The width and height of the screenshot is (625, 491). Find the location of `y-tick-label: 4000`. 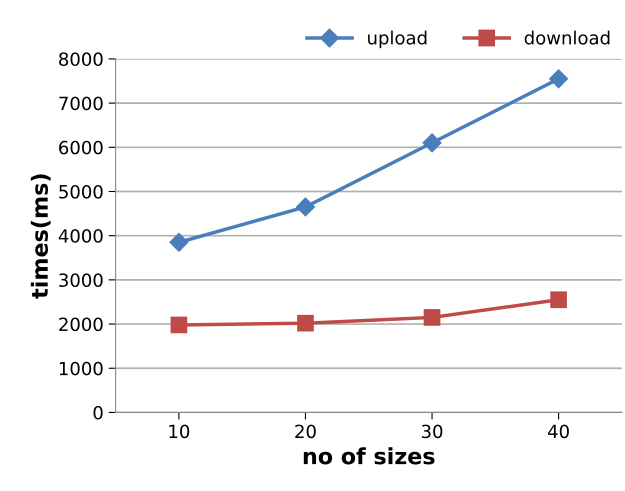

y-tick-label: 4000 is located at coordinates (80, 236).